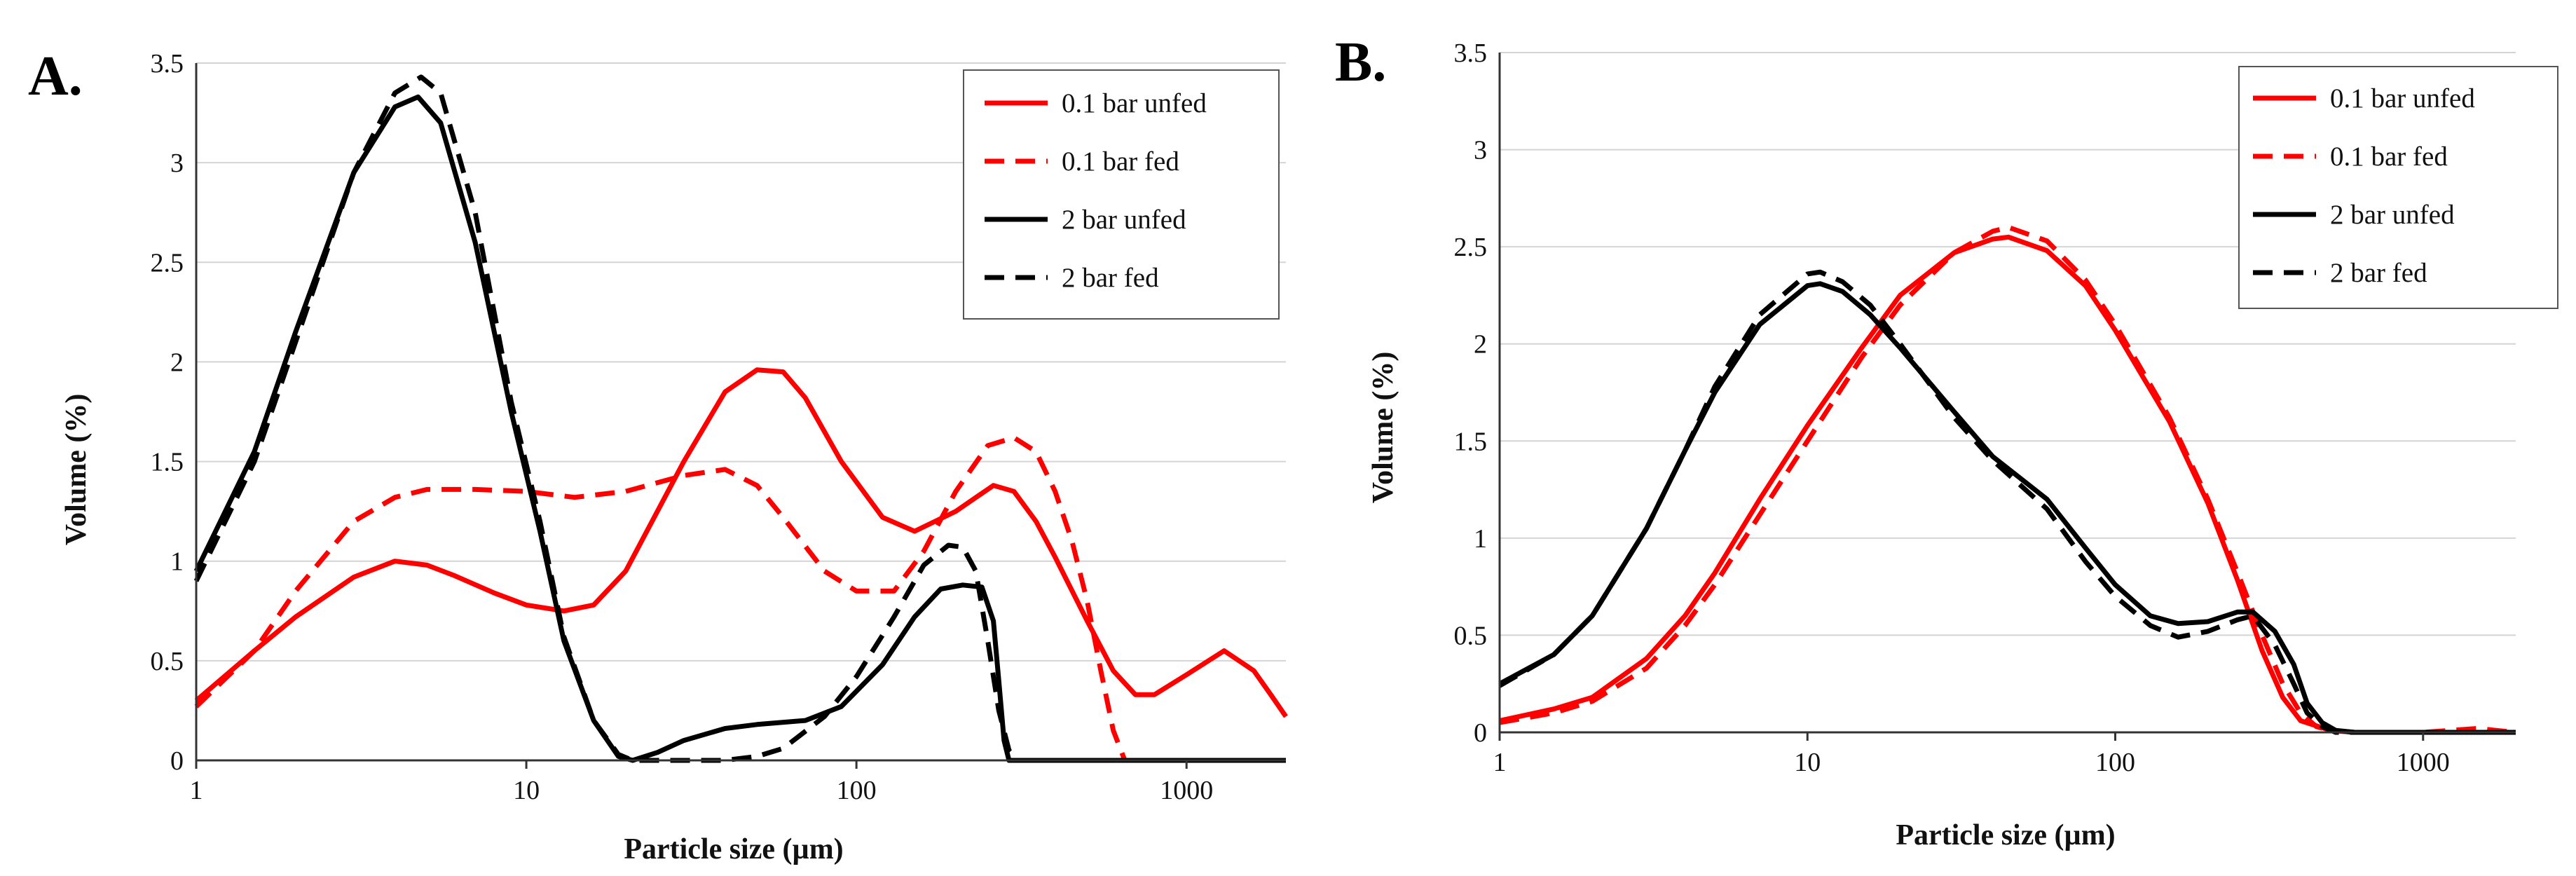  What do you see at coordinates (702, 790) in the screenshot?
I see `x-tick-labels-a: 1 10 100 1000` at bounding box center [702, 790].